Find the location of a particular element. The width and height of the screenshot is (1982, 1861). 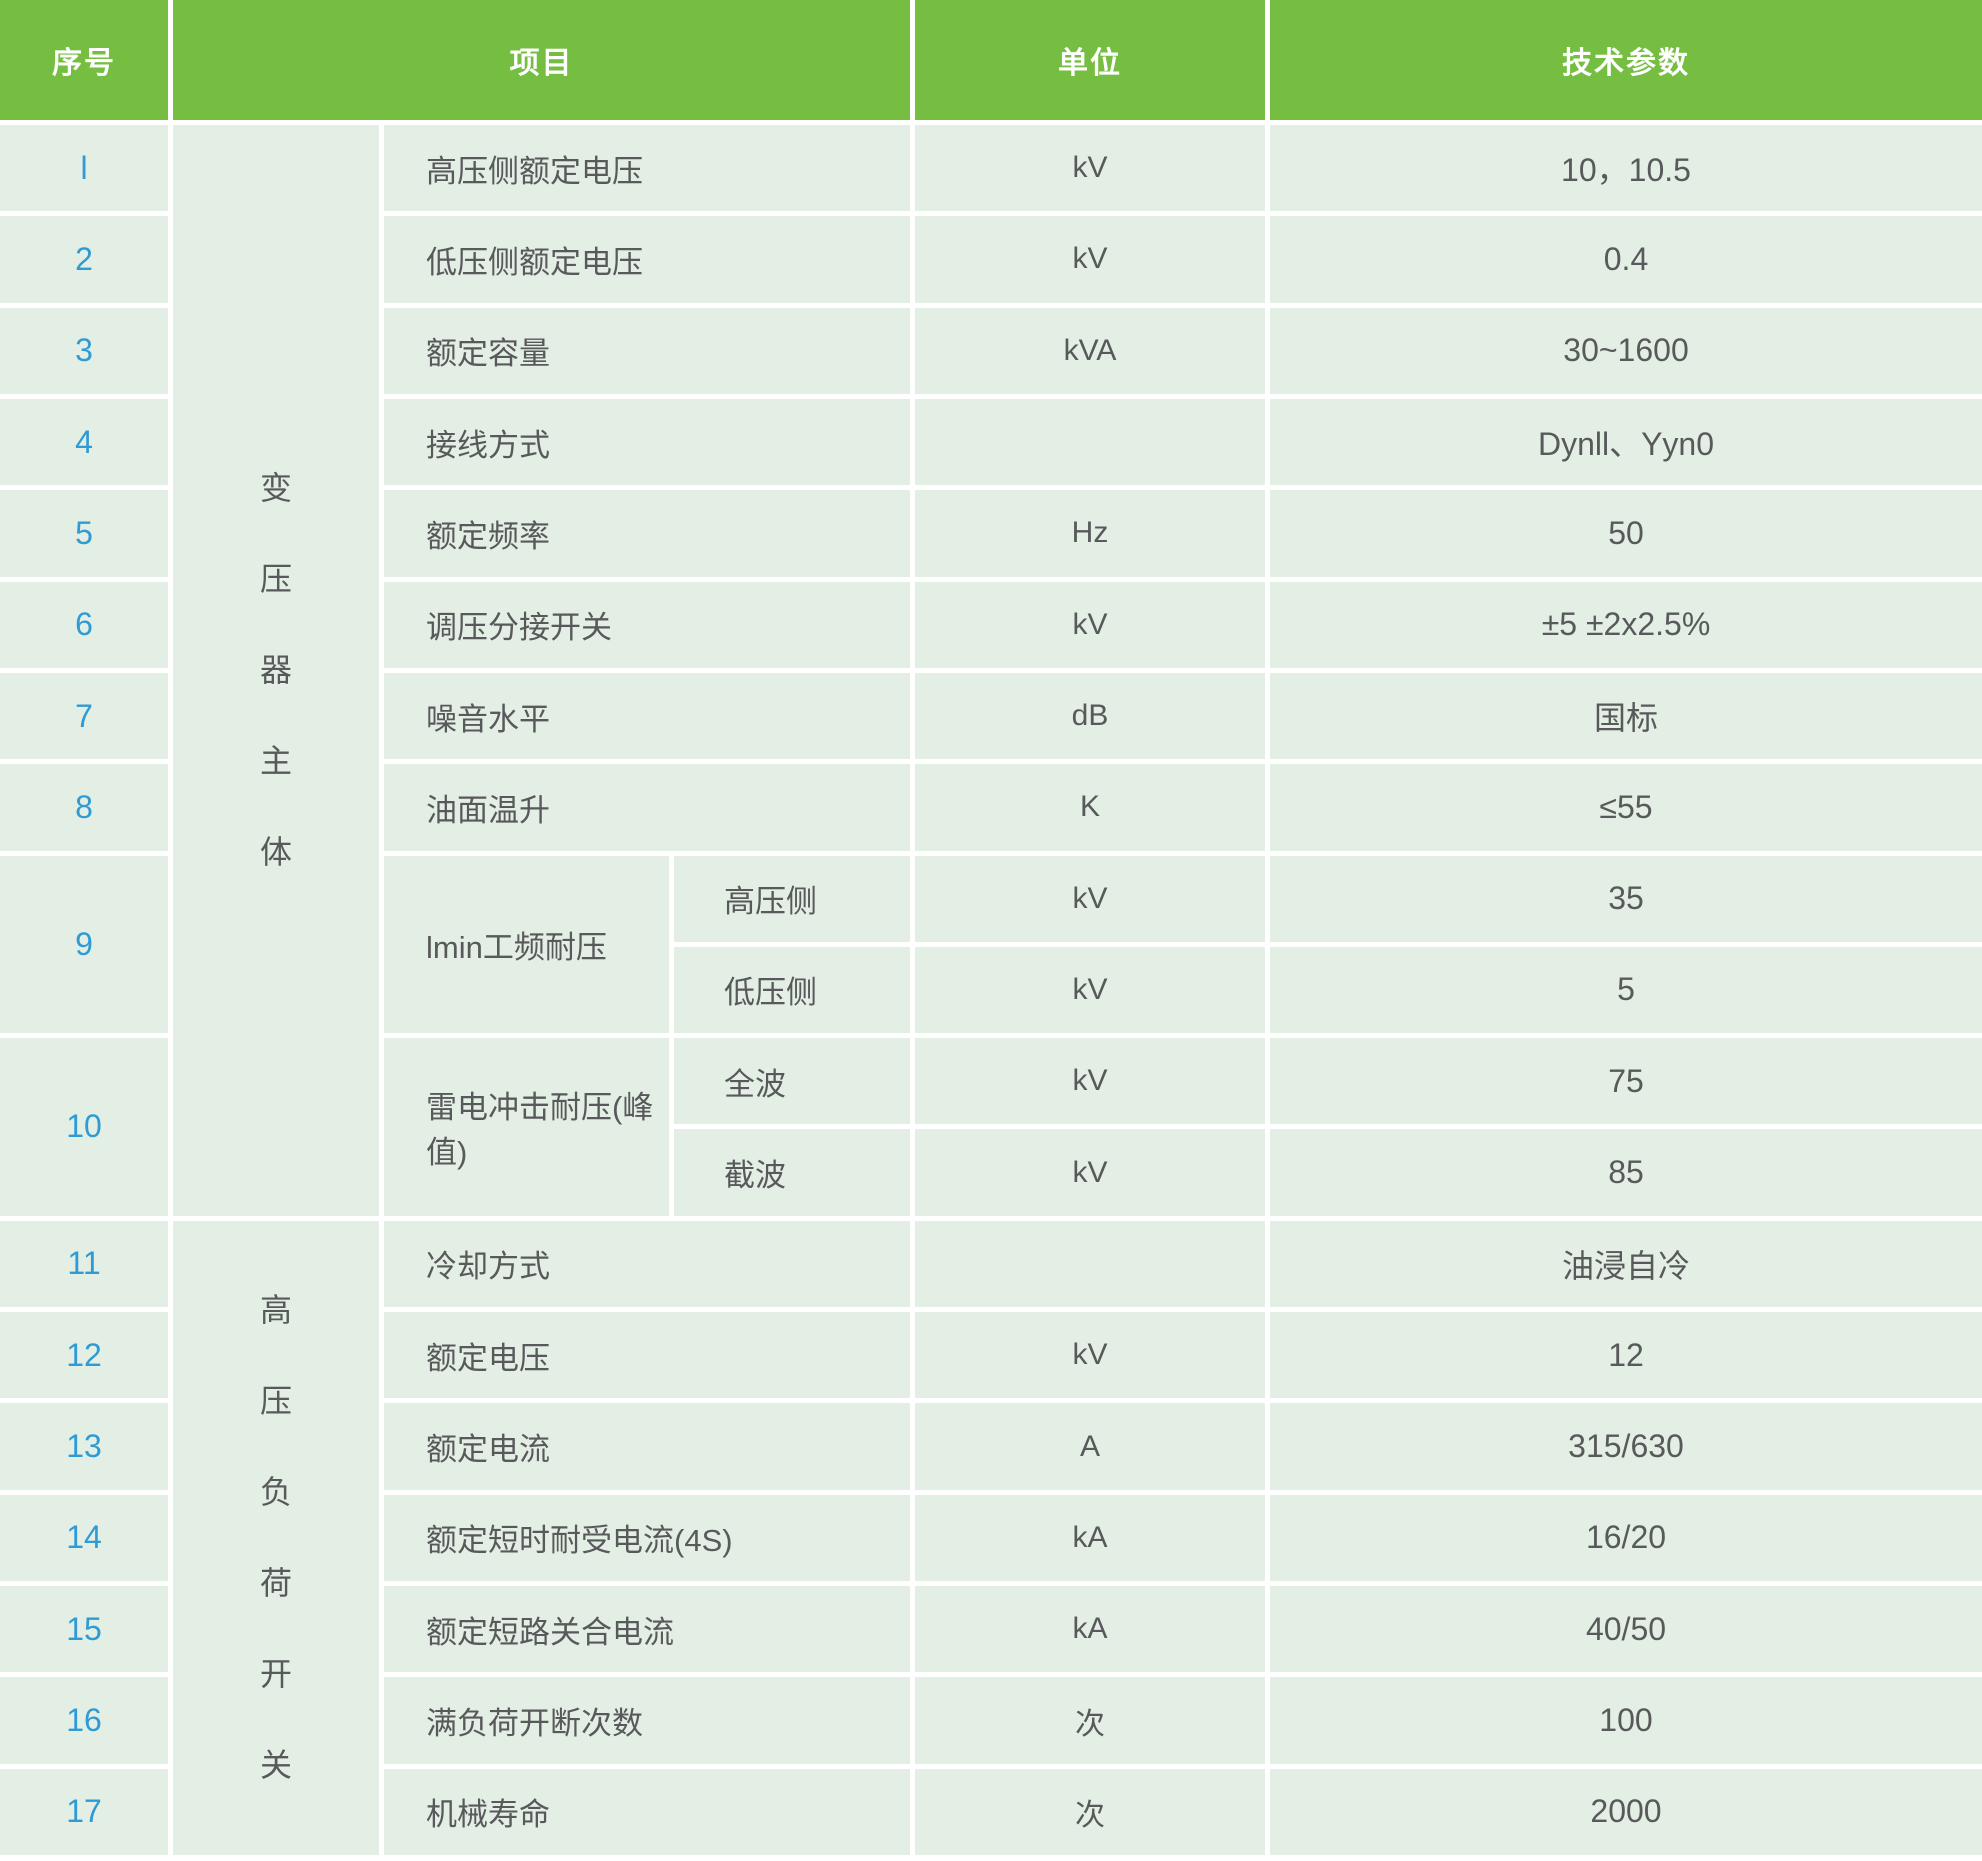

unit-cell: kVA is located at coordinates (1090, 350).